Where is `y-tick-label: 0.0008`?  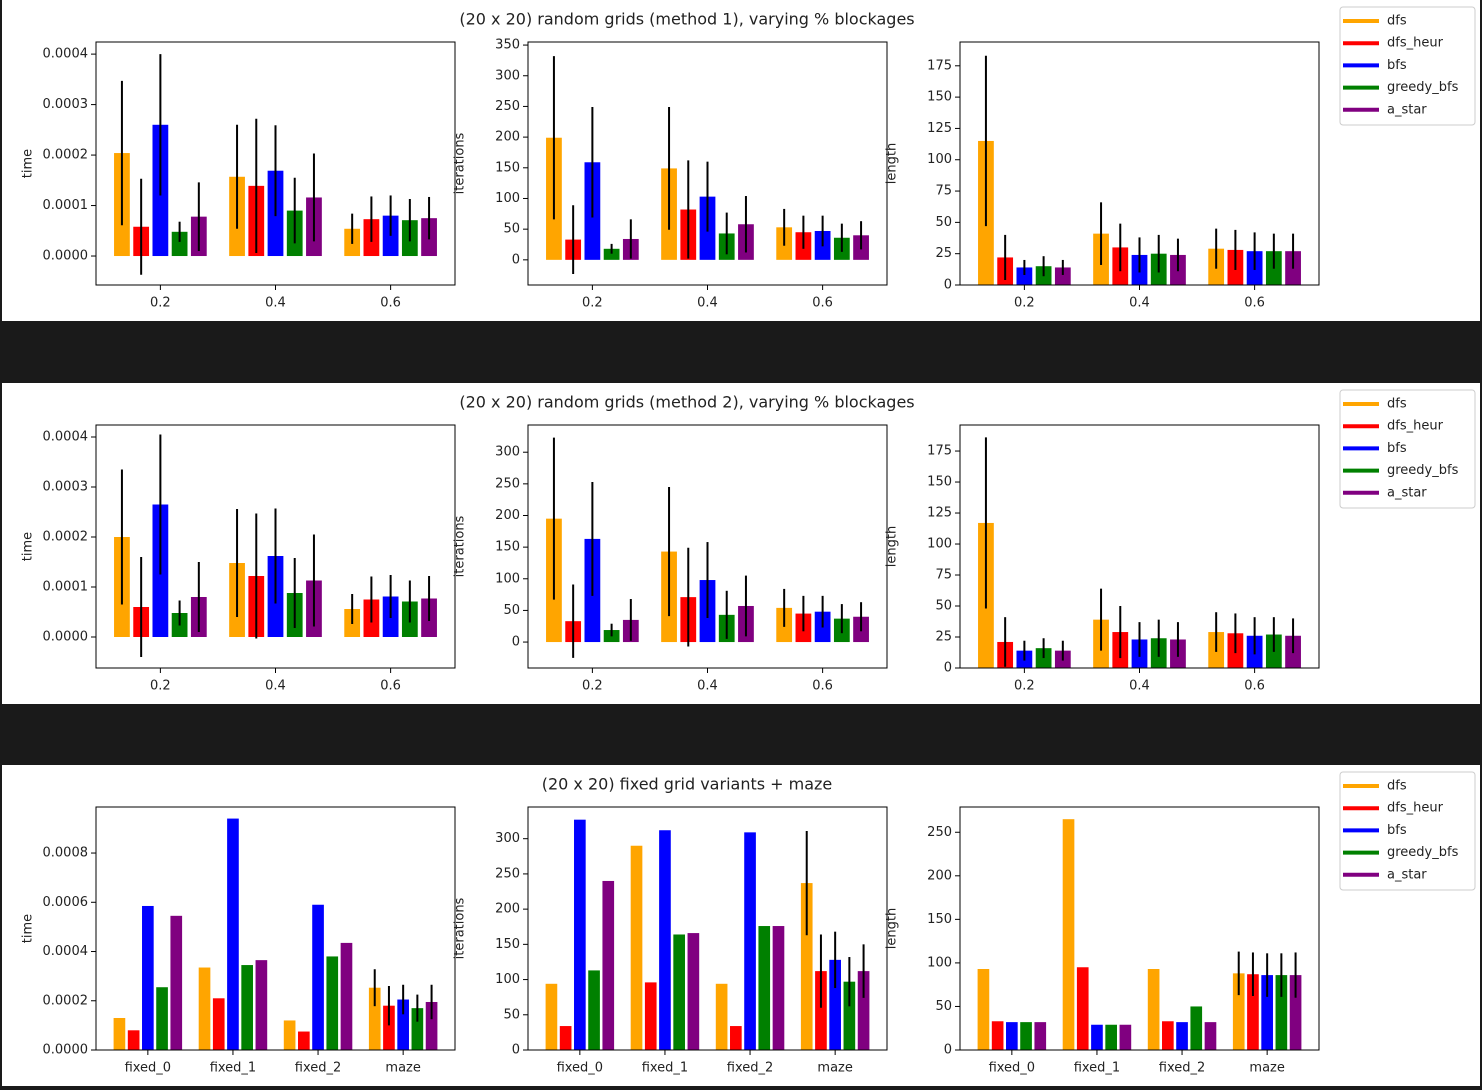 y-tick-label: 0.0008 is located at coordinates (66, 853).